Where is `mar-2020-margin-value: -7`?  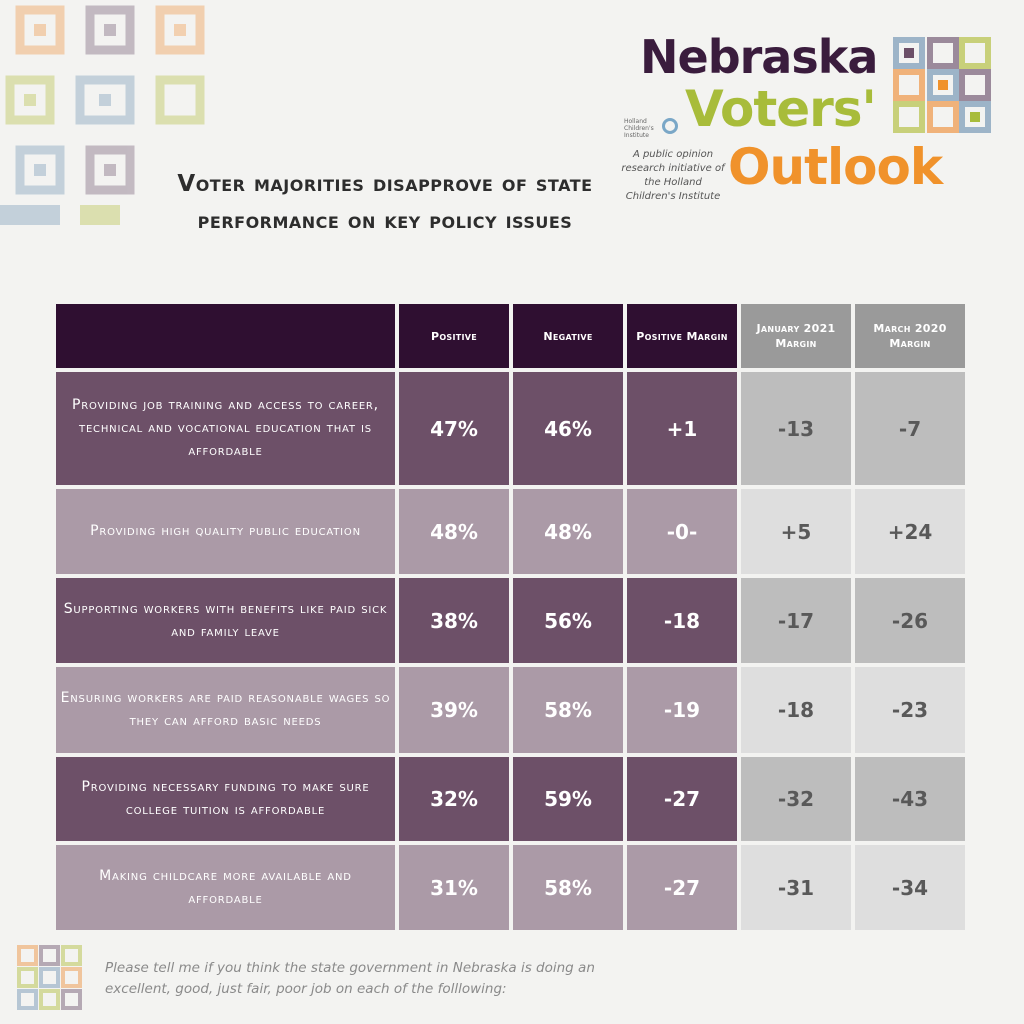
mar-2020-margin-value: -7 is located at coordinates (910, 428).